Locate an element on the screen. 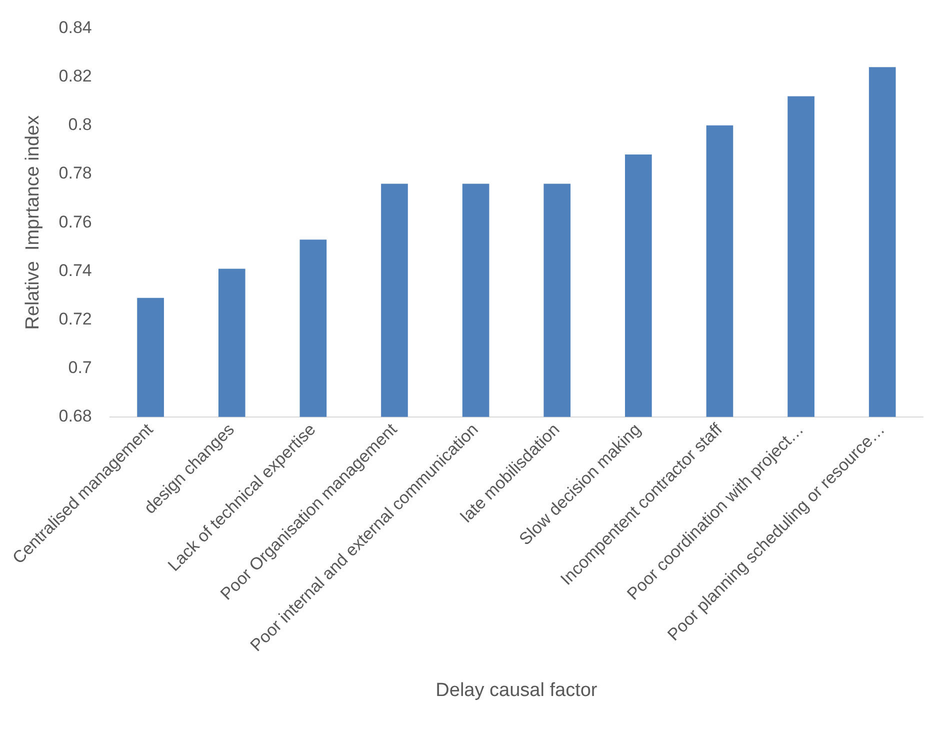 The height and width of the screenshot is (734, 951). y-tick-label: 0.74 is located at coordinates (75, 270).